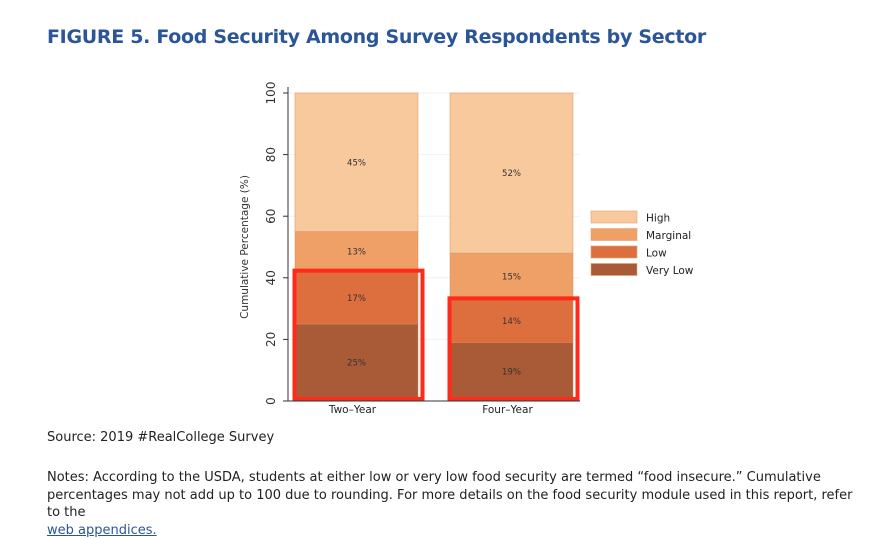 The width and height of the screenshot is (883, 539). What do you see at coordinates (271, 93) in the screenshot?
I see `y-tick-label: 100` at bounding box center [271, 93].